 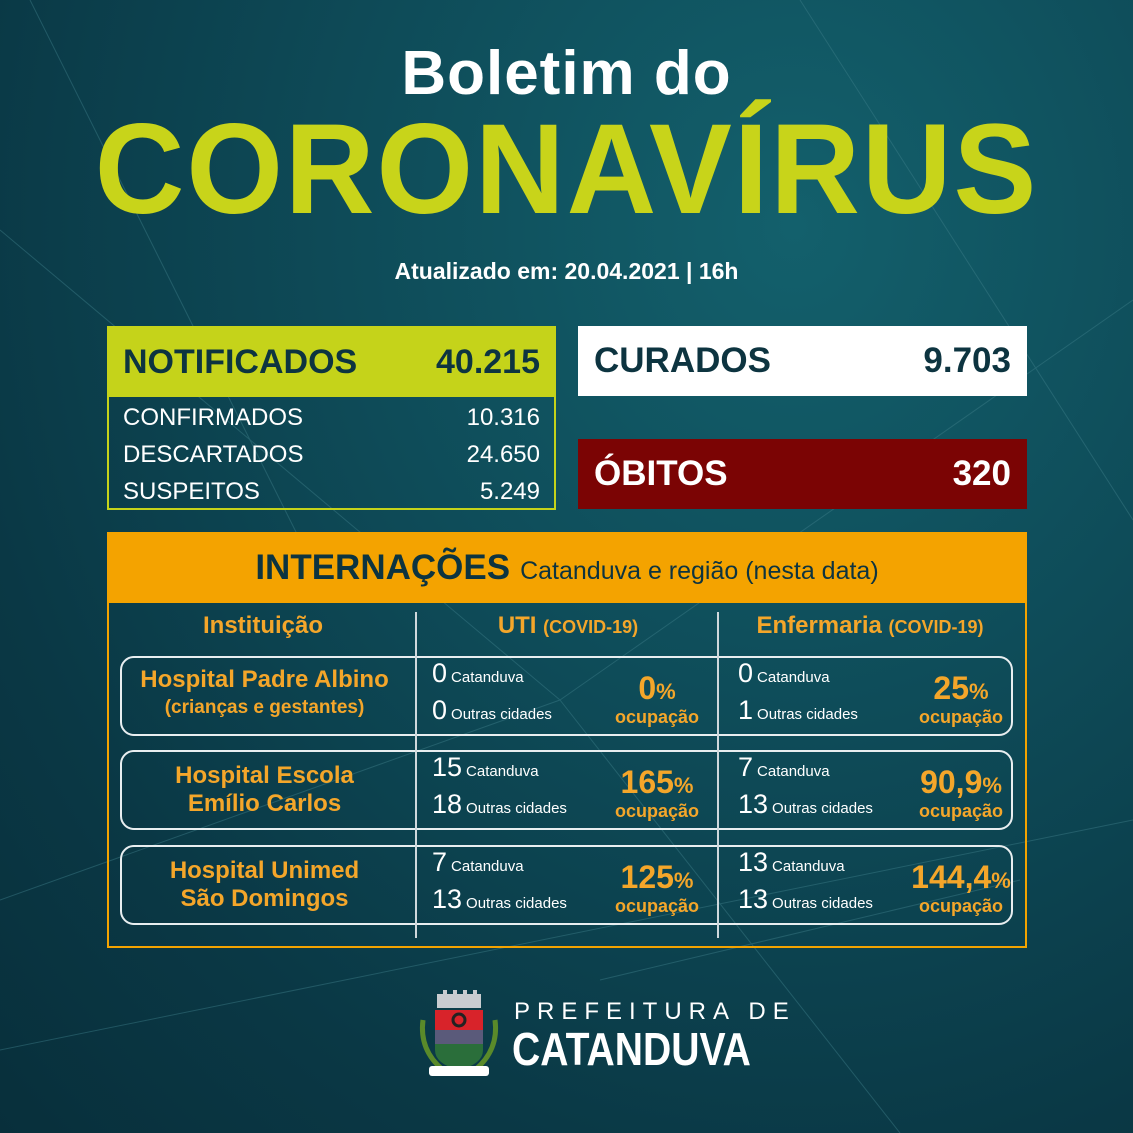 I want to click on internacoes-title: INTERNAÇÕES, so click(x=383, y=567).